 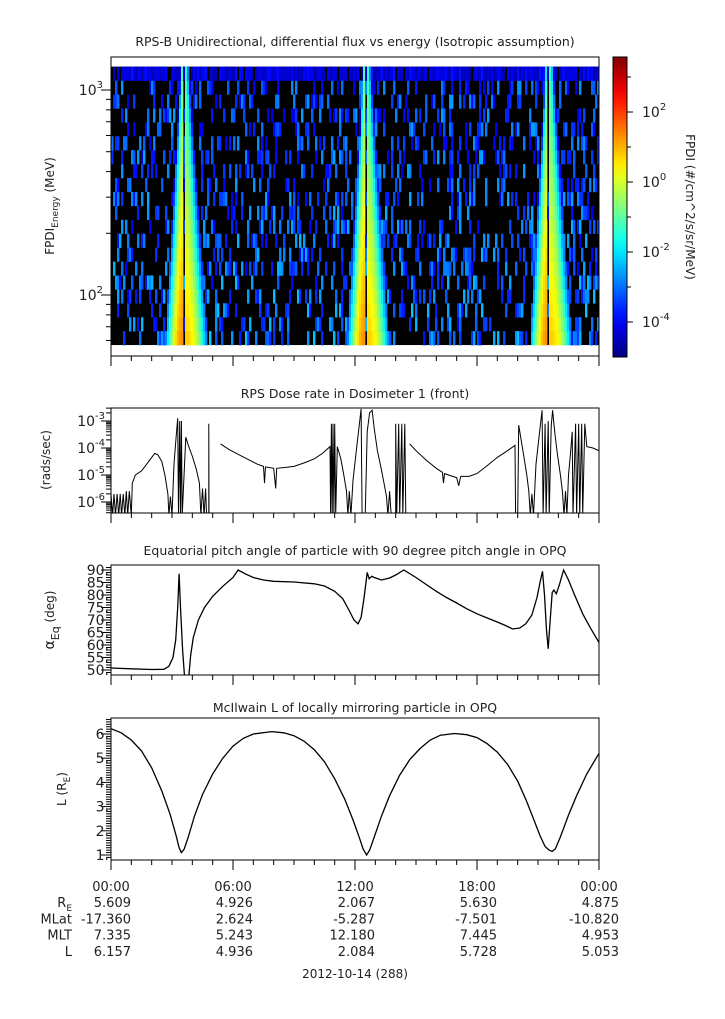 What do you see at coordinates (598, 887) in the screenshot?
I see `x-tick-label: 00:00` at bounding box center [598, 887].